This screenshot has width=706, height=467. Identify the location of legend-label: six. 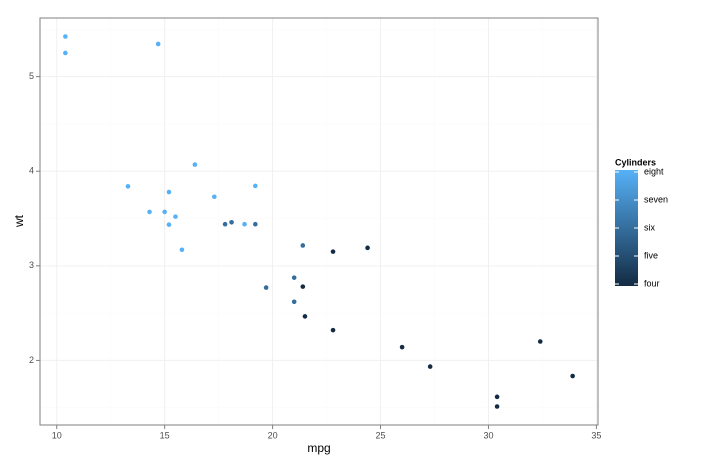
(649, 227).